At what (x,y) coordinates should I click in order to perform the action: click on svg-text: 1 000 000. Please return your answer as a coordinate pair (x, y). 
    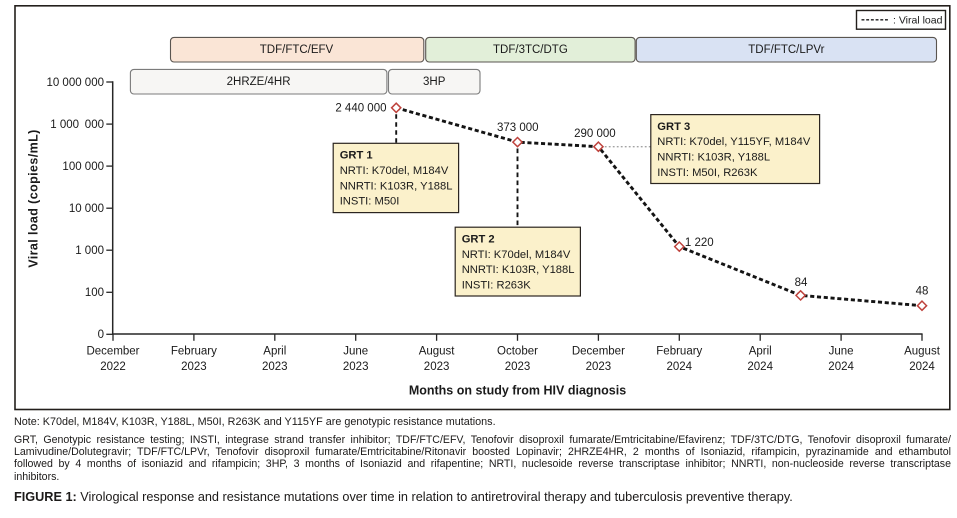
    Looking at the image, I should click on (77, 125).